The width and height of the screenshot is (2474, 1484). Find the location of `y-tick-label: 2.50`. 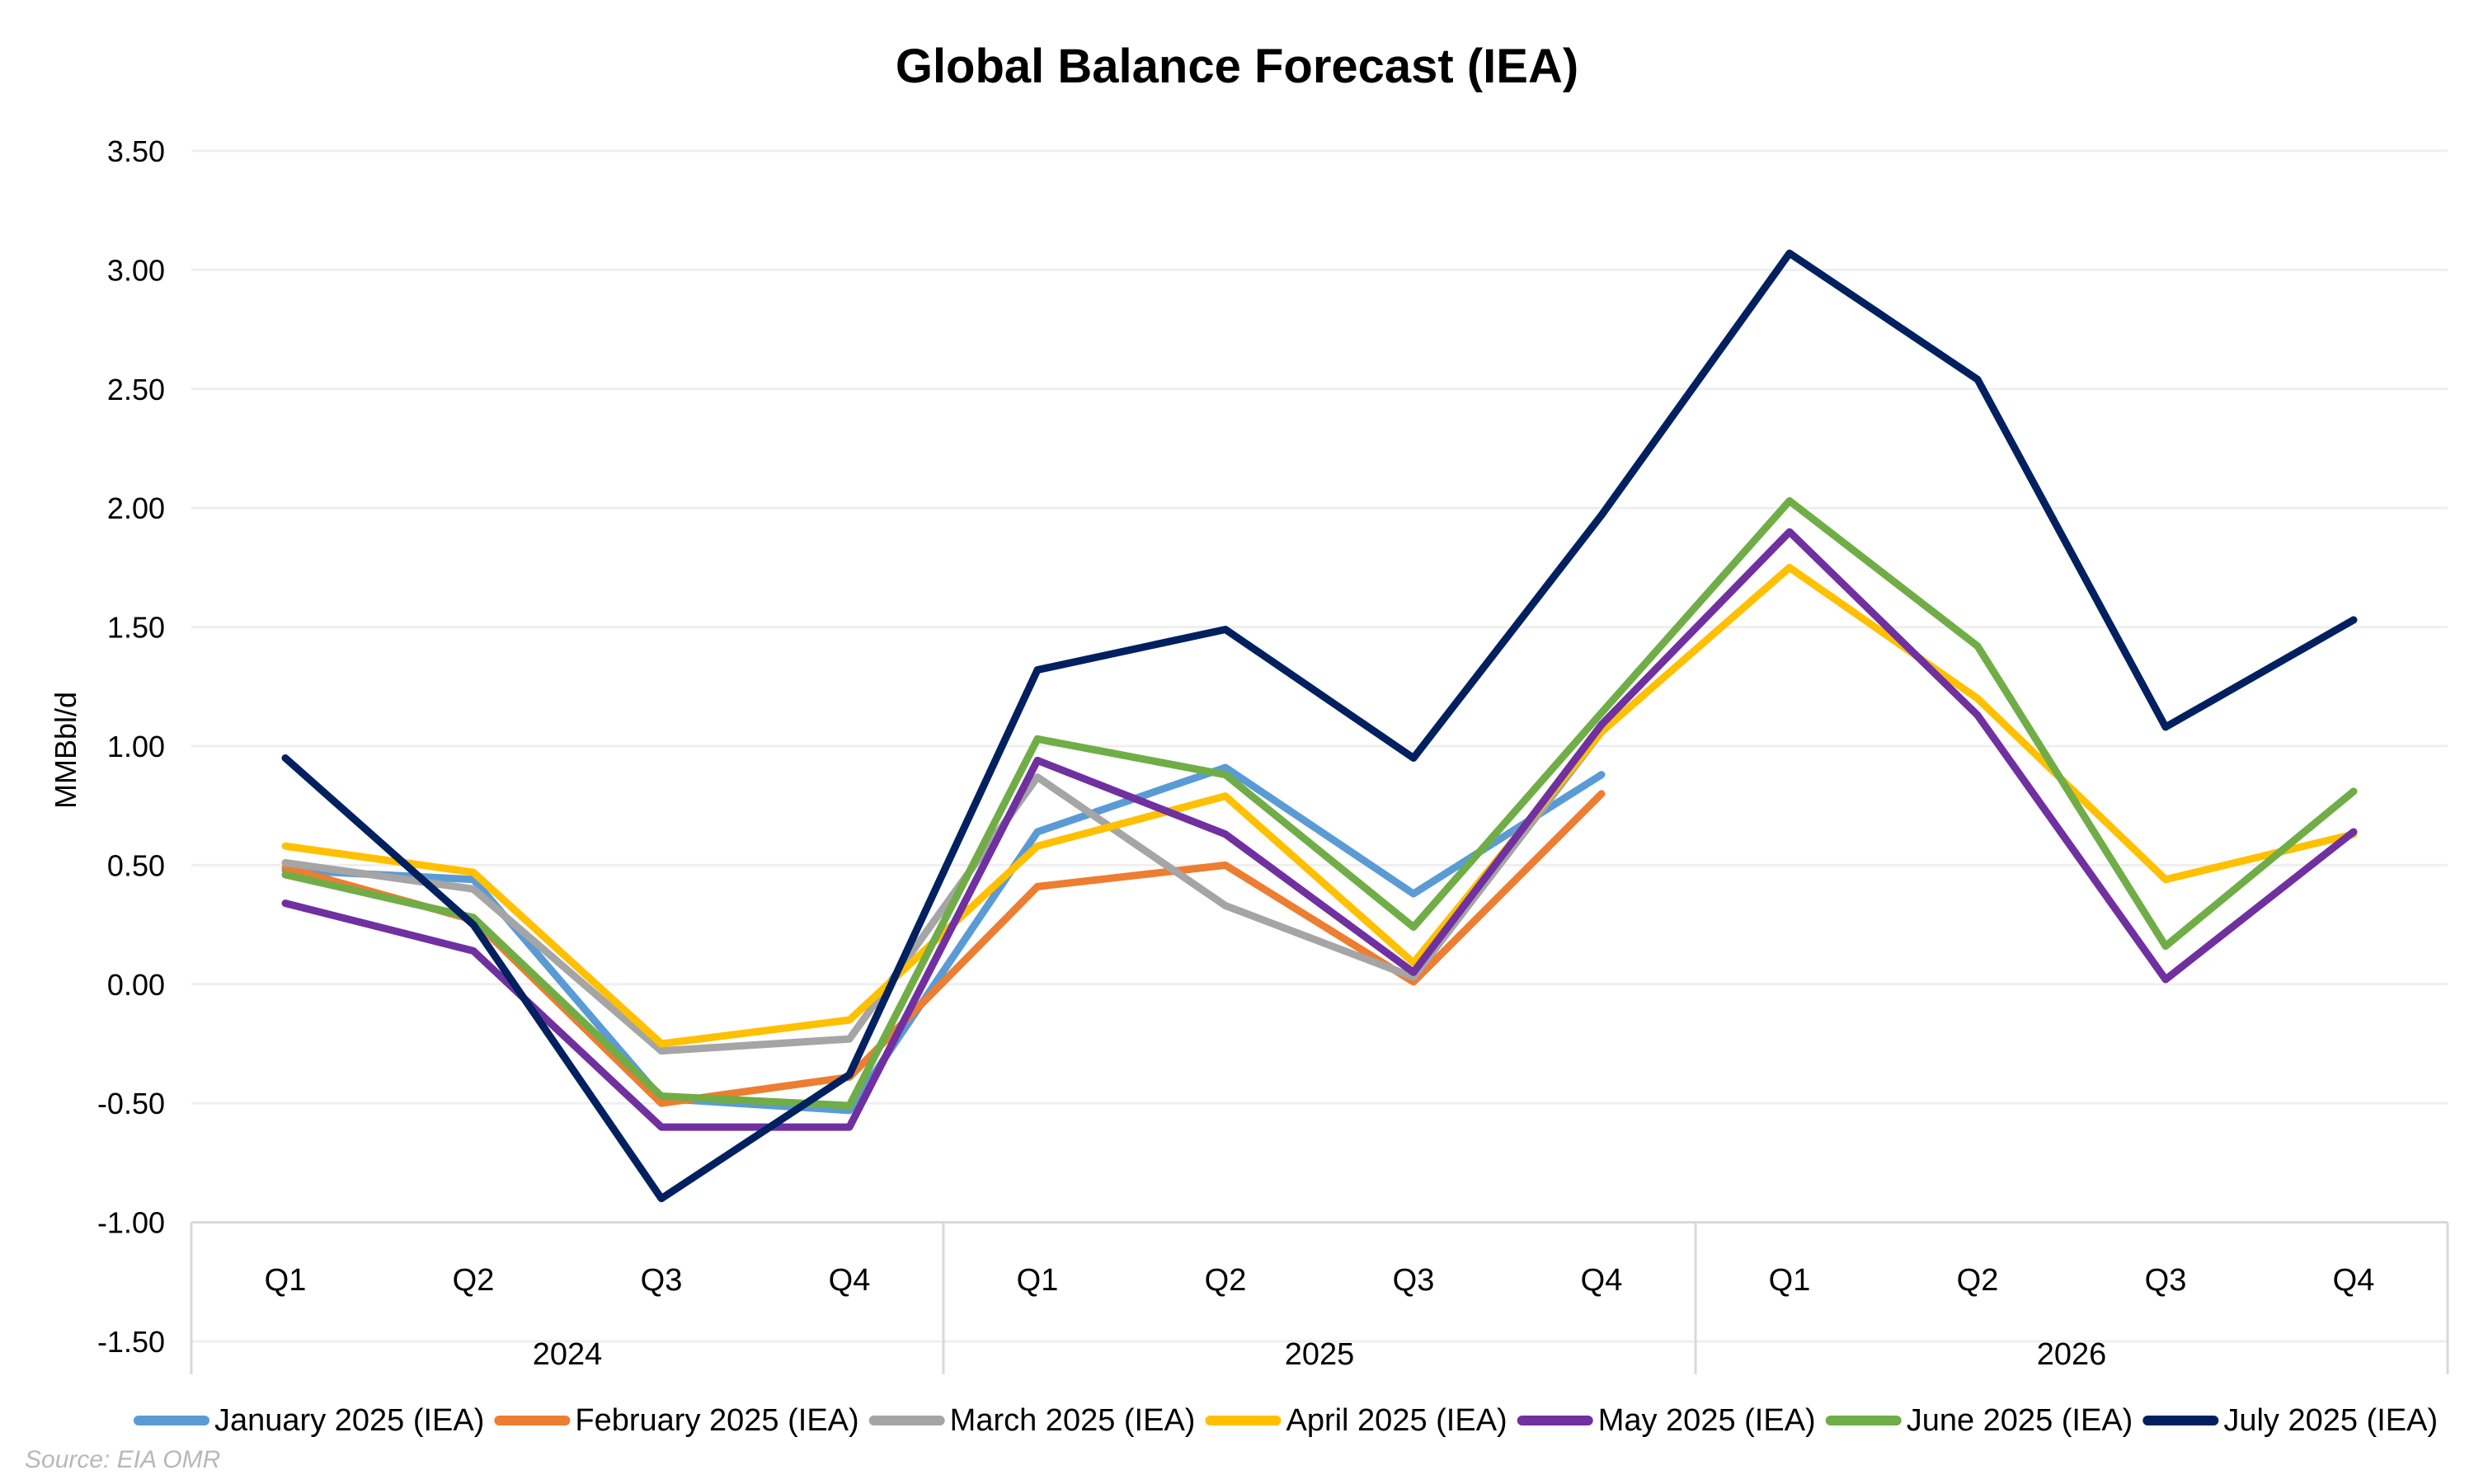

y-tick-label: 2.50 is located at coordinates (136, 389).